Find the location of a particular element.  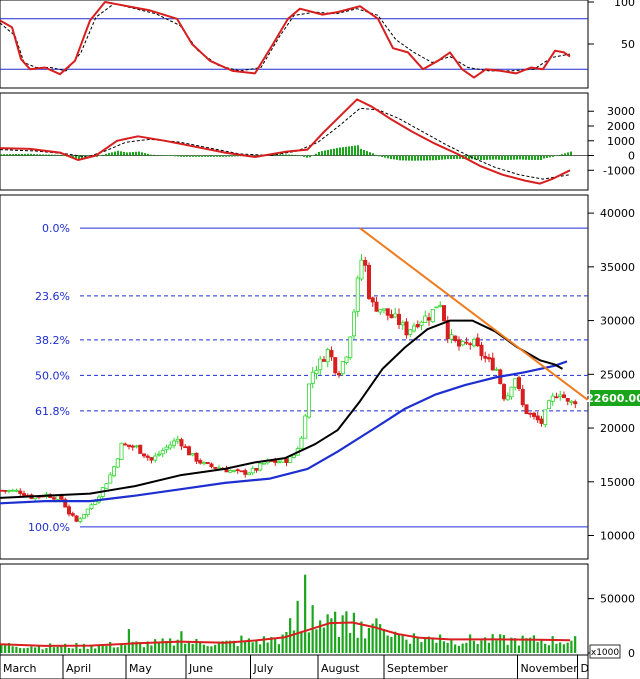

price-tag-label: 22600.00 is located at coordinates (613, 398).